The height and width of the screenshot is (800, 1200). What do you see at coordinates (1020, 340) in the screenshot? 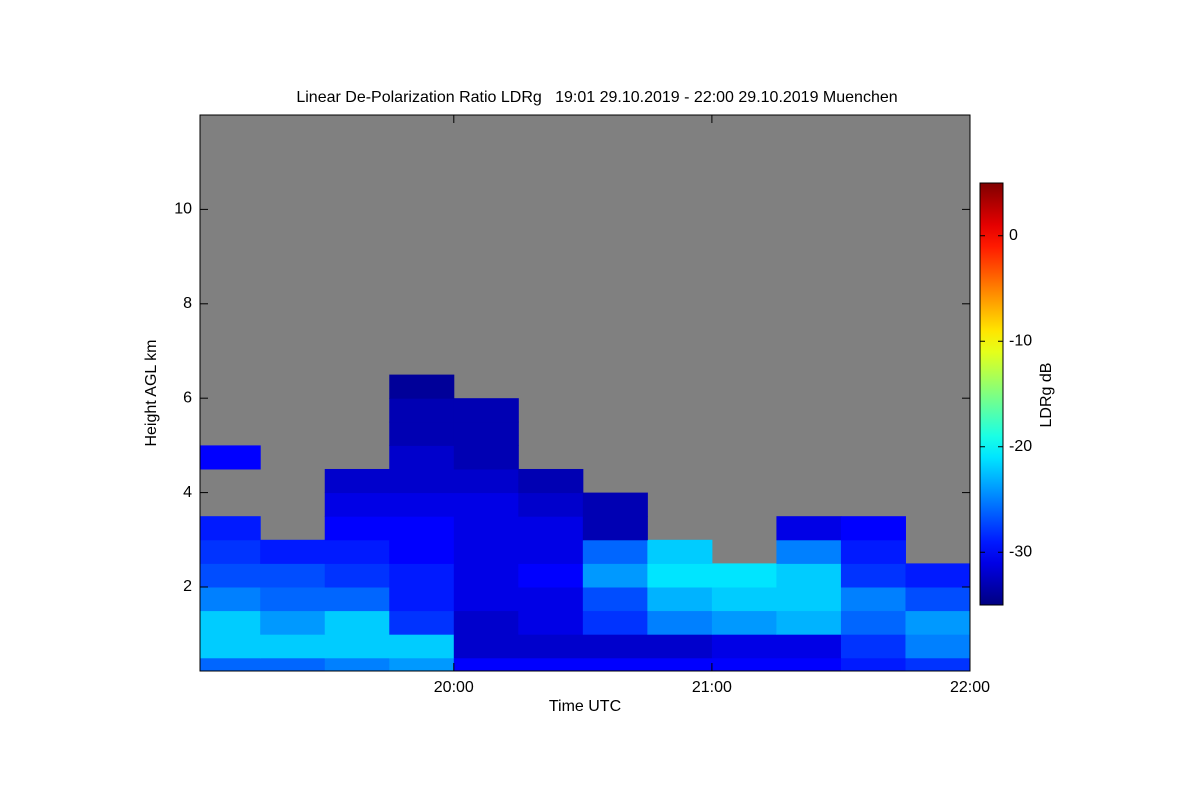
I see `colorbar-tick-label: -10` at bounding box center [1020, 340].